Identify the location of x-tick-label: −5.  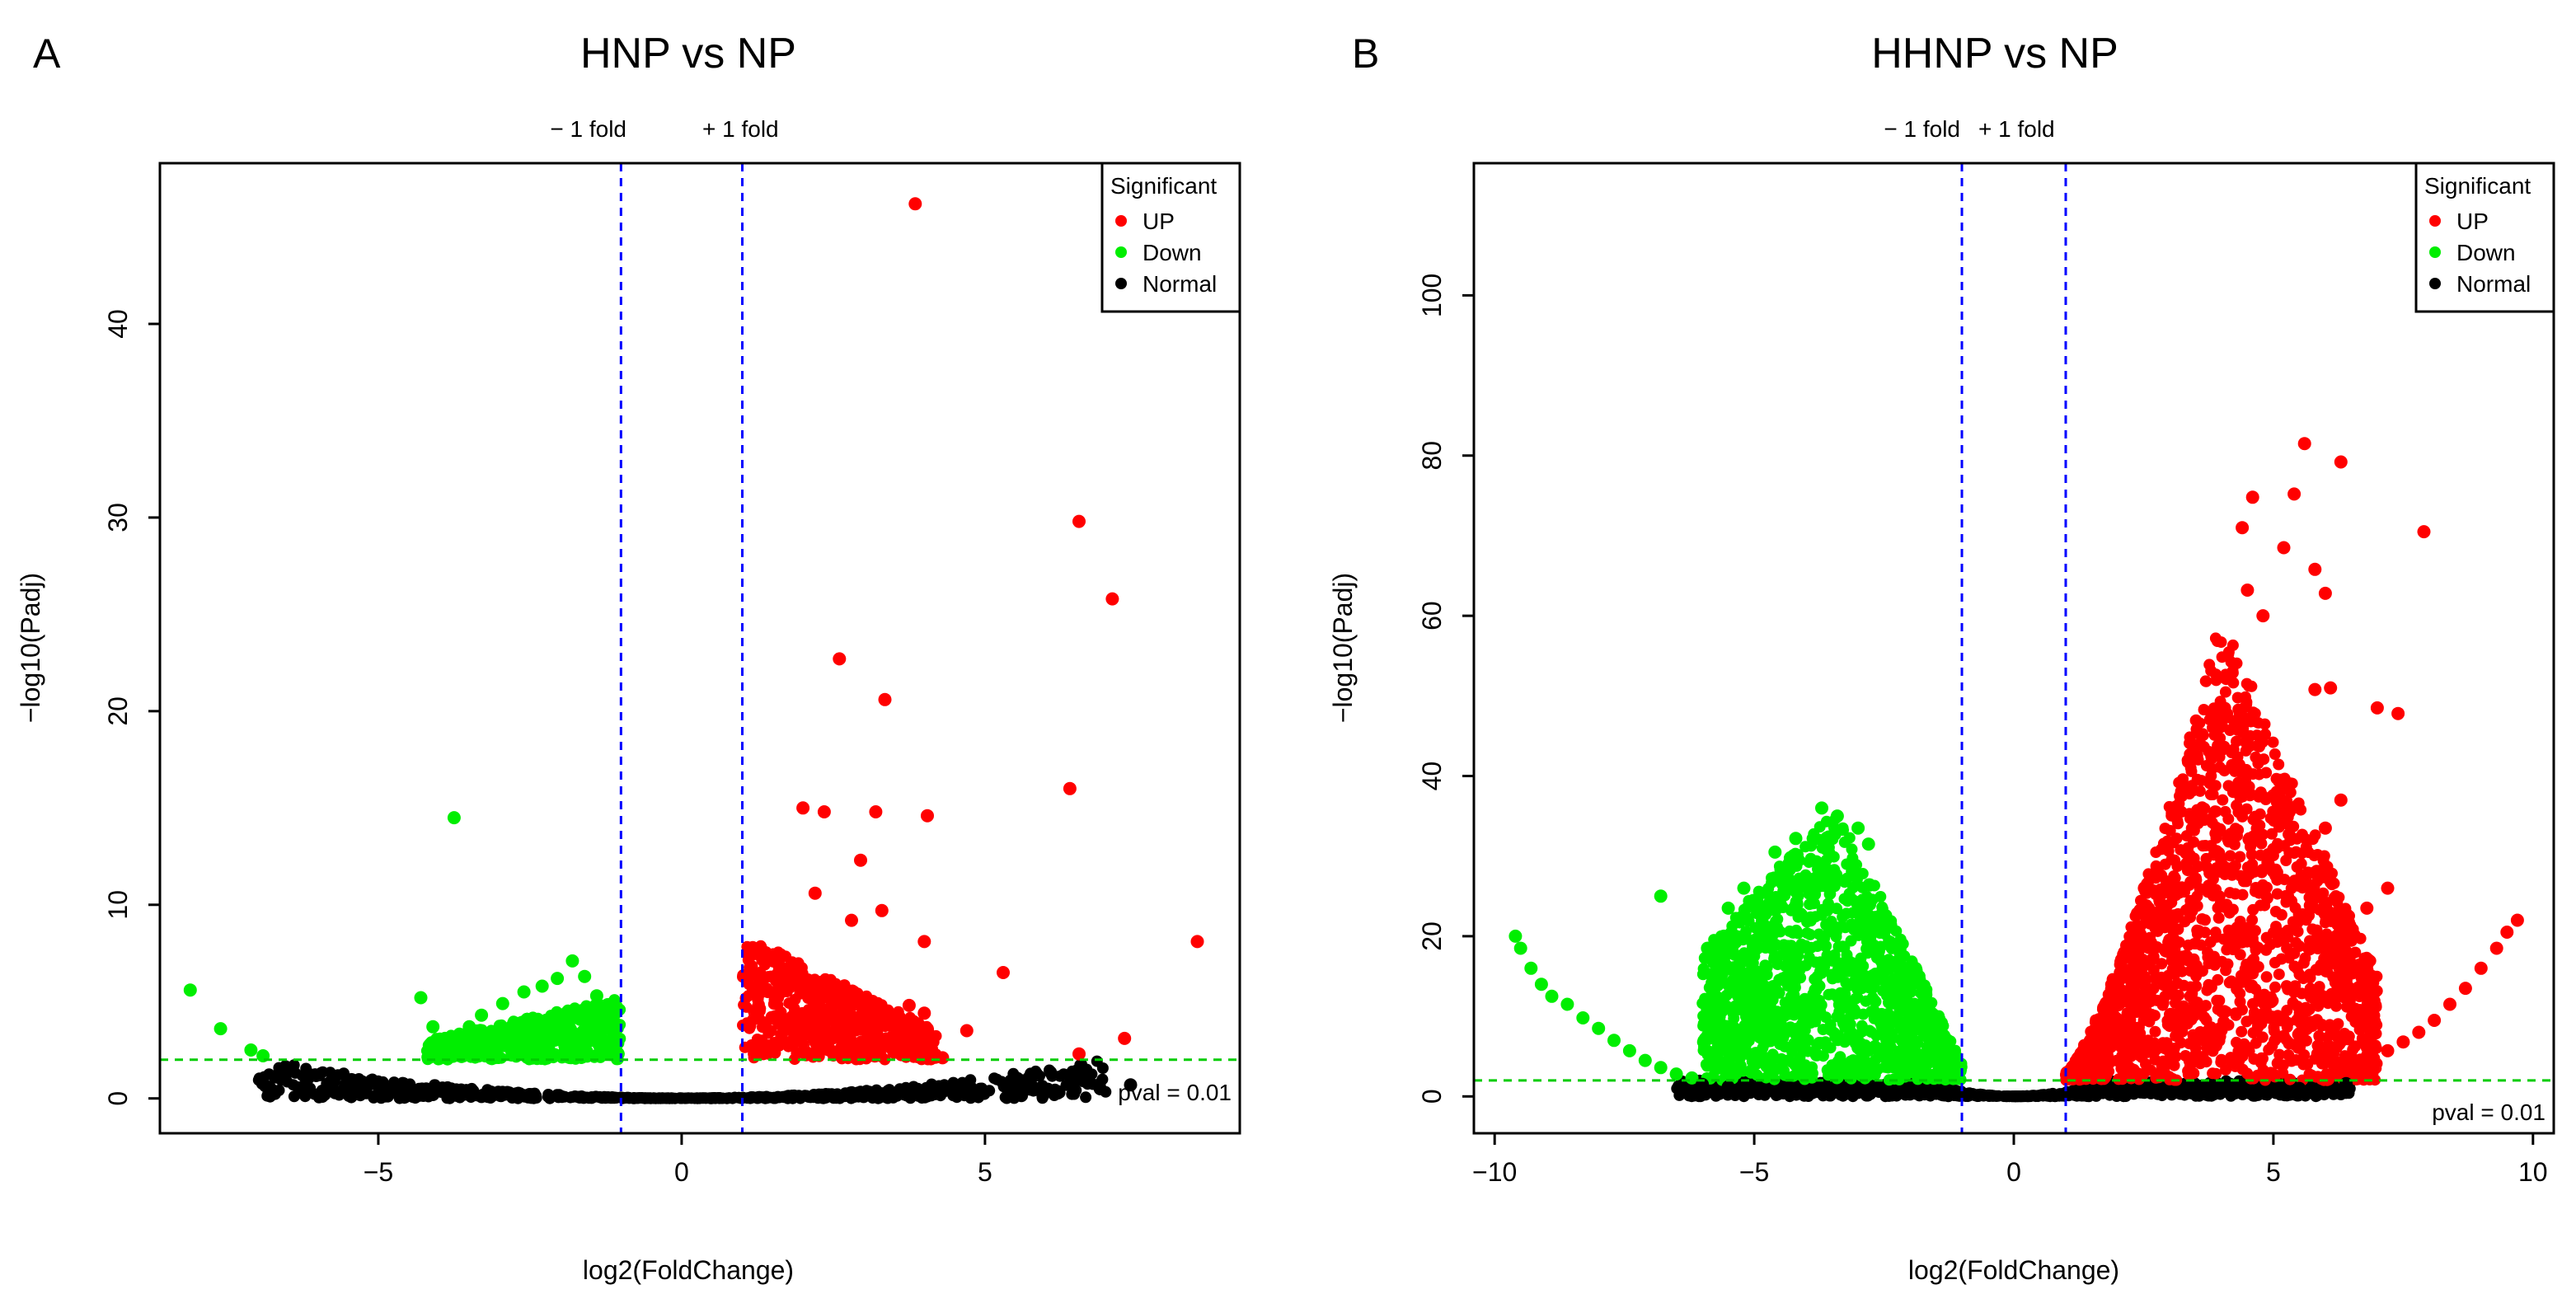
(379, 1172).